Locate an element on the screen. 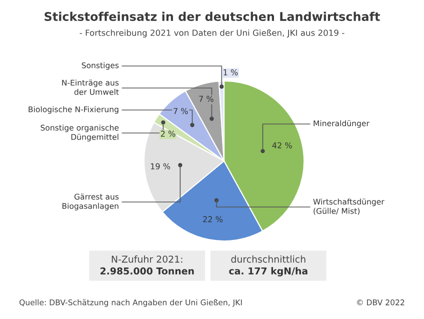 The image size is (424, 319). data-label: 42 % is located at coordinates (282, 145).